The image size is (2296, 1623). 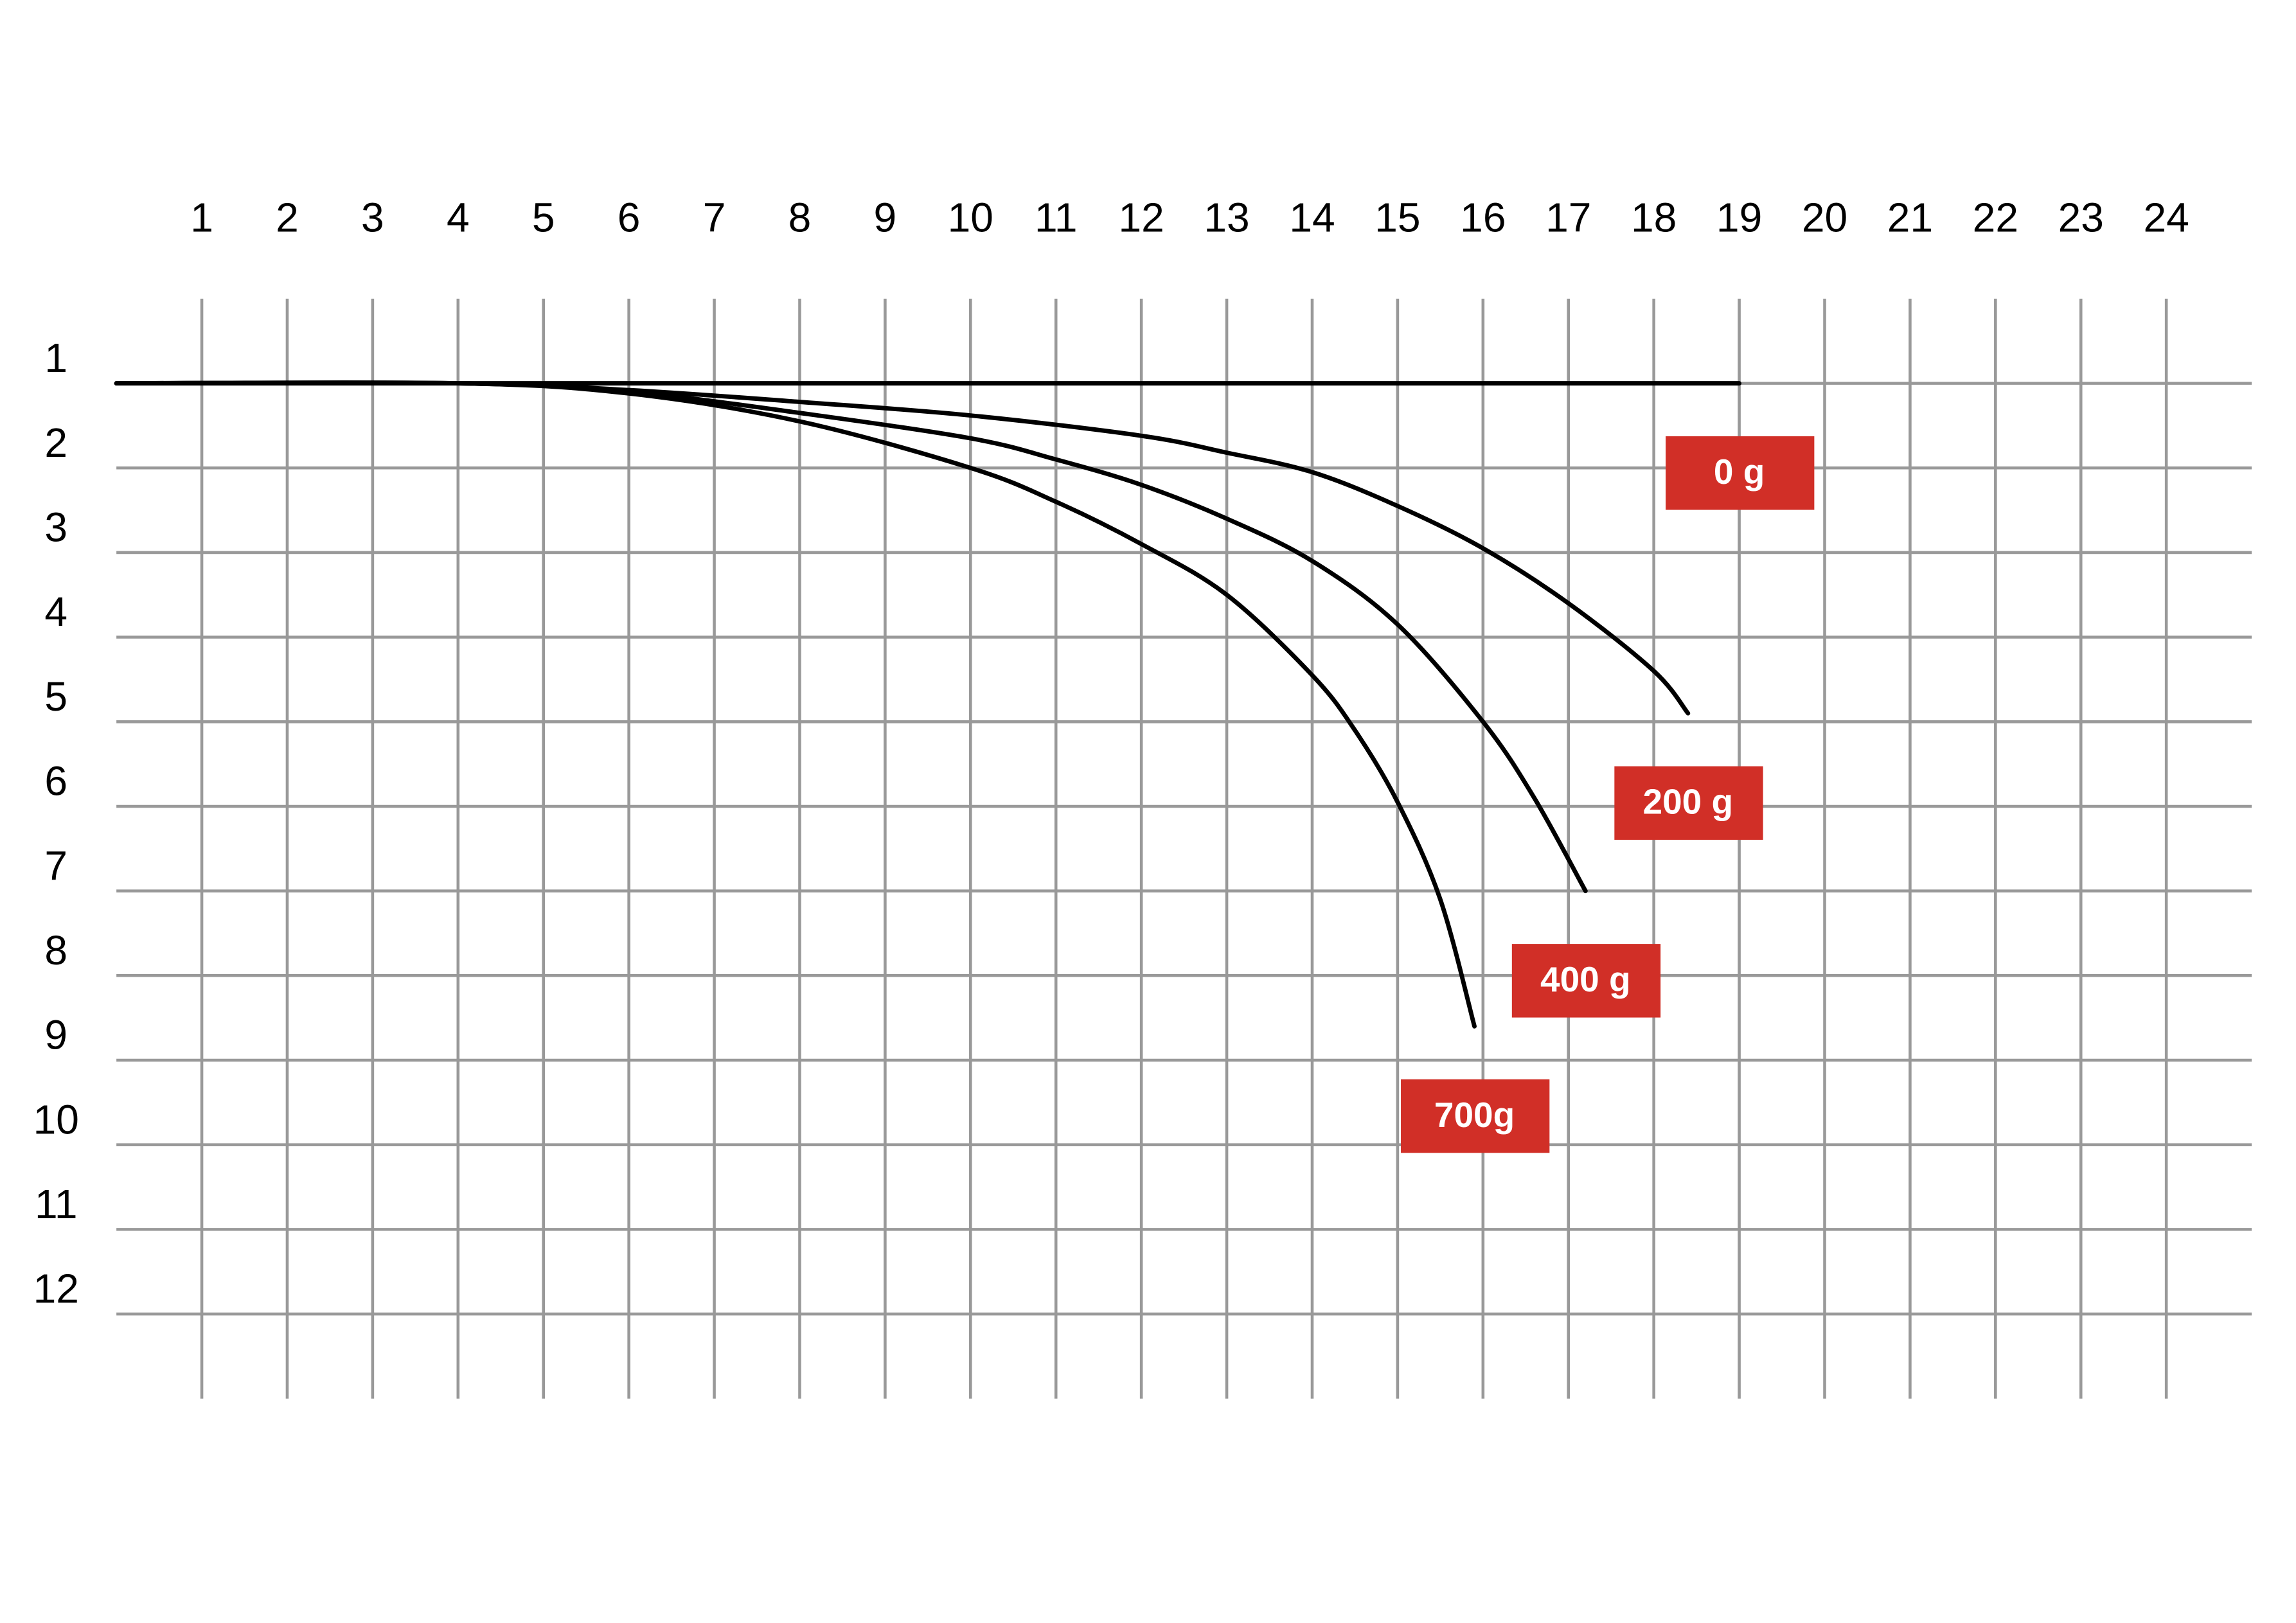 What do you see at coordinates (544, 217) in the screenshot?
I see `x-tick-label: 5` at bounding box center [544, 217].